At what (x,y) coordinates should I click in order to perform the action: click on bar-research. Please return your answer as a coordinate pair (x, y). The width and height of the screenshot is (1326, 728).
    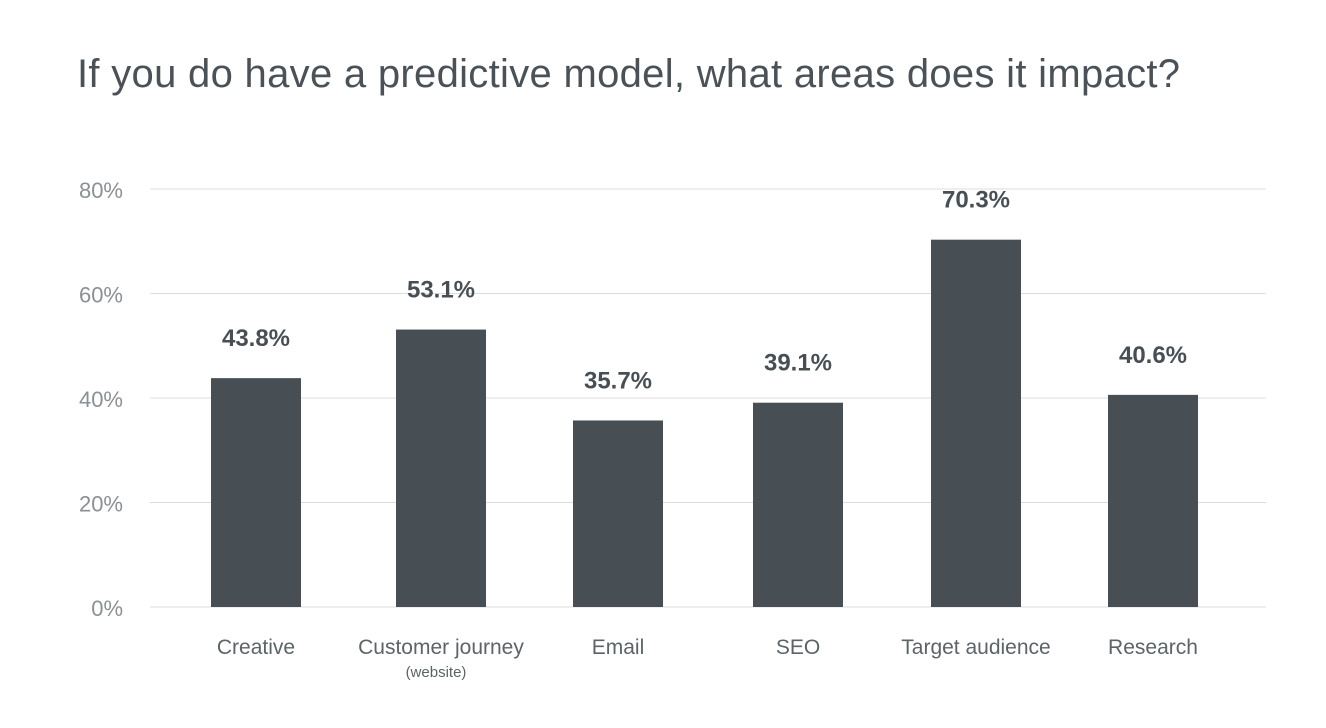
    Looking at the image, I should click on (1153, 500).